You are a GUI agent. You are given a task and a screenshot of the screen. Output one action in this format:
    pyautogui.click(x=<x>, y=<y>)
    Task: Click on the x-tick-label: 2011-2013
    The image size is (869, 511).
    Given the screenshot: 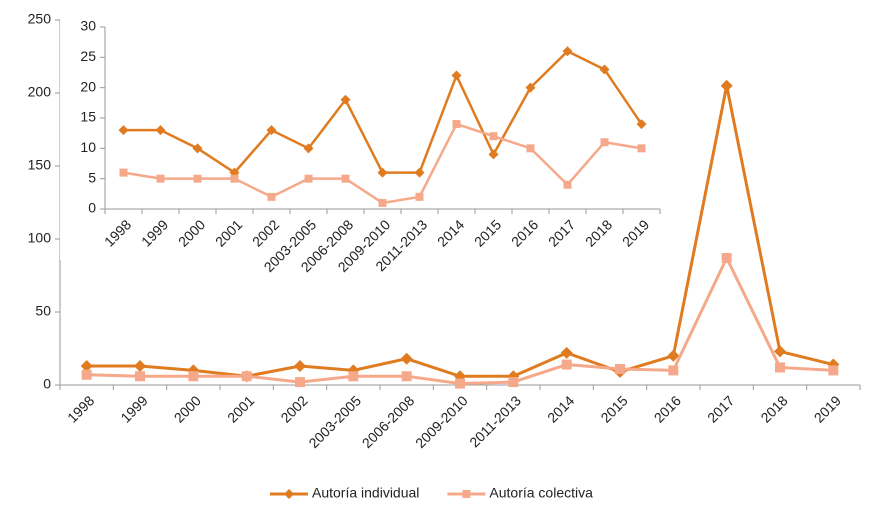 What is the action you would take?
    pyautogui.click(x=495, y=421)
    